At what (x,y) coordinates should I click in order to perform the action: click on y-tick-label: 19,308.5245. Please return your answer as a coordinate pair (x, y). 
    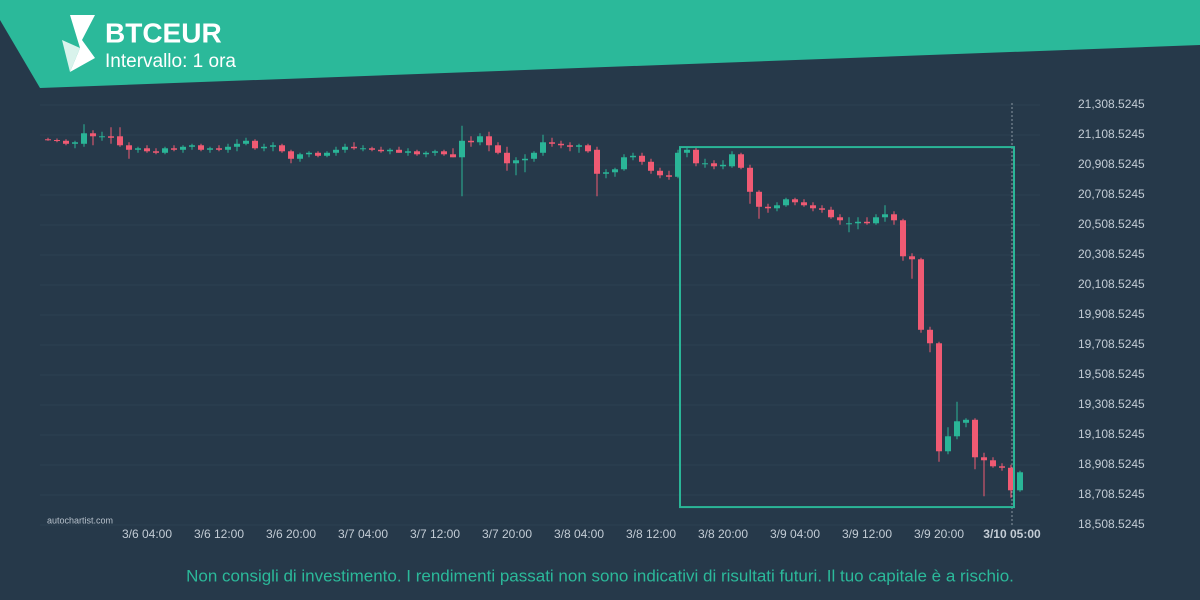
    Looking at the image, I should click on (1111, 404).